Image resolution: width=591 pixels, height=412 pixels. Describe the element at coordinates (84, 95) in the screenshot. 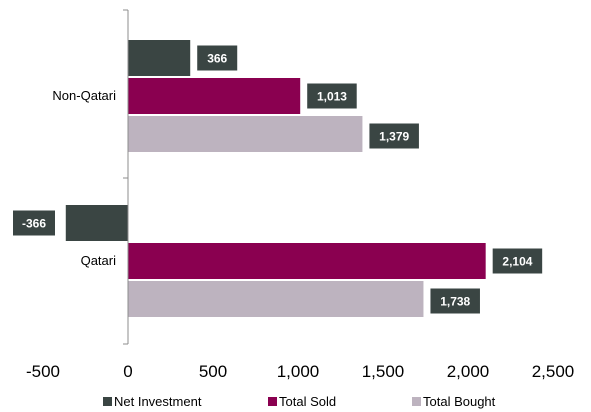

I see `category-label: Non-Qatari` at that location.